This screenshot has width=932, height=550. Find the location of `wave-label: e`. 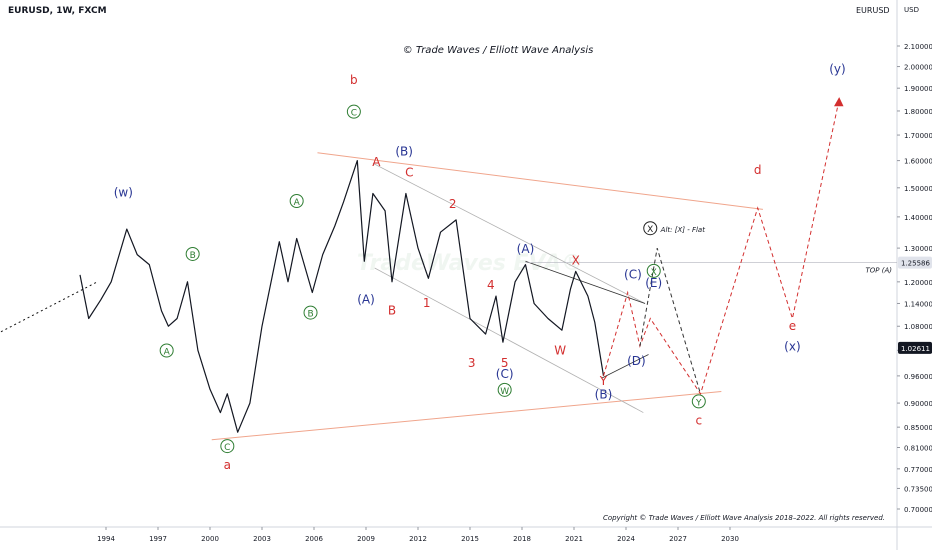

wave-label: e is located at coordinates (792, 326).